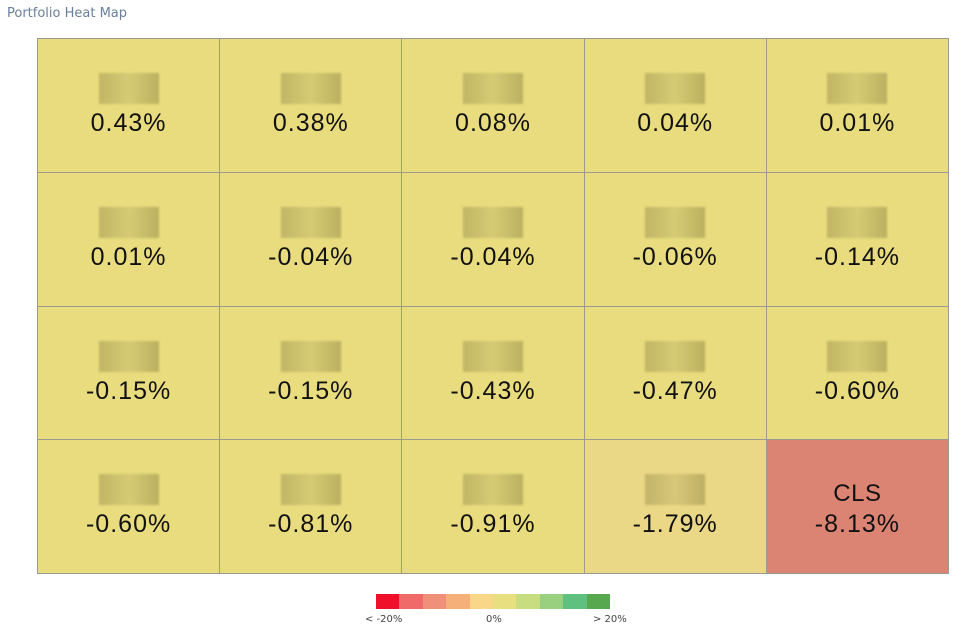 This screenshot has height=633, width=963. I want to click on heat-map-tile: -0.91%, so click(493, 507).